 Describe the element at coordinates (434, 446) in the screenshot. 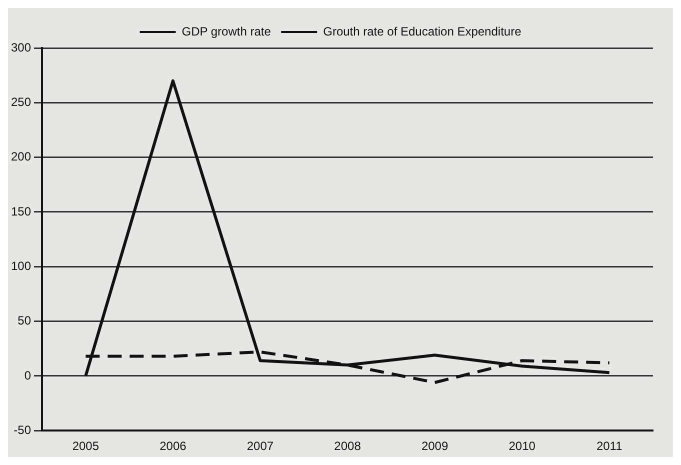

I see `x-tick-label: 2009` at that location.